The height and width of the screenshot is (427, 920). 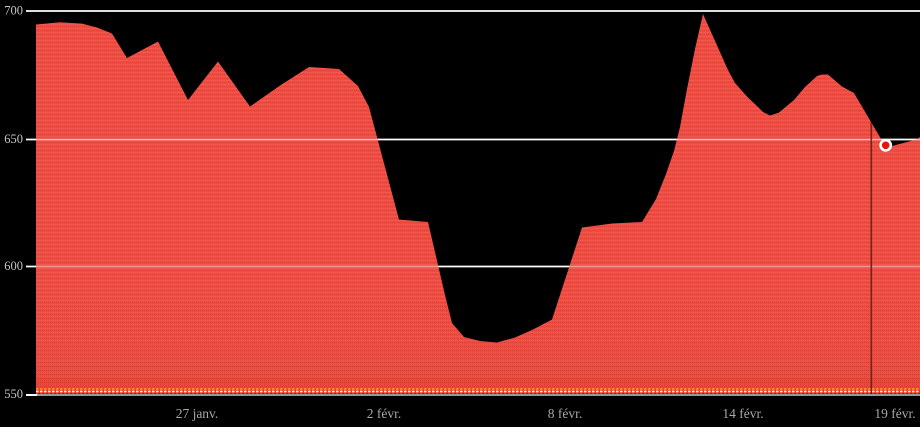 What do you see at coordinates (13, 266) in the screenshot?
I see `svg-text: 600` at bounding box center [13, 266].